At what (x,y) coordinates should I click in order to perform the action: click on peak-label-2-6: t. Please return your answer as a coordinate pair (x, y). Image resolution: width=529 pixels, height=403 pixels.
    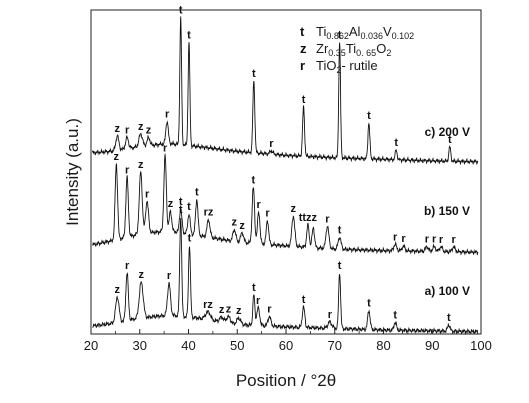
    Looking at the image, I should click on (189, 35).